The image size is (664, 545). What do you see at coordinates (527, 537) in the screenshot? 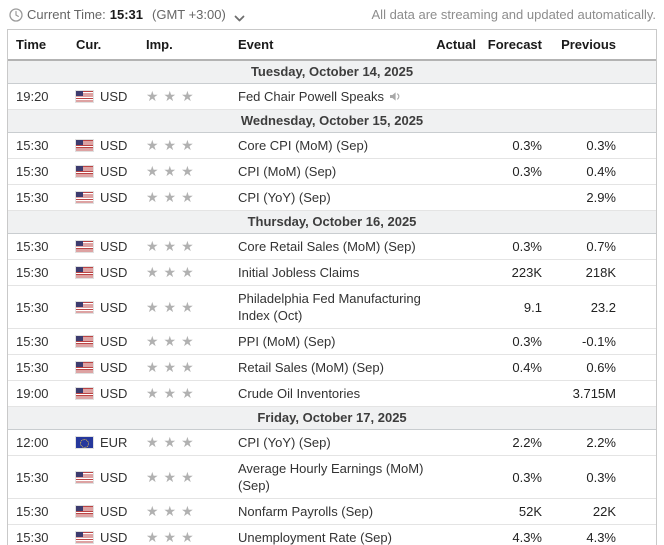
I see `forecast-value: 4.3%` at bounding box center [527, 537].